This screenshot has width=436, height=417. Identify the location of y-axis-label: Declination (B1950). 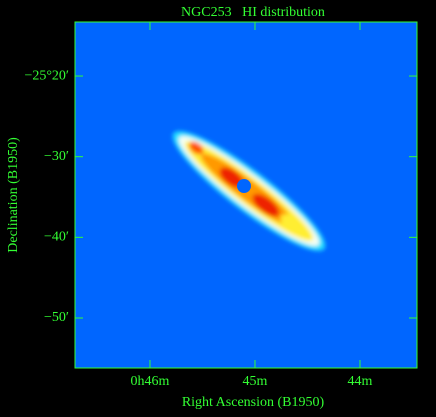
(13, 195).